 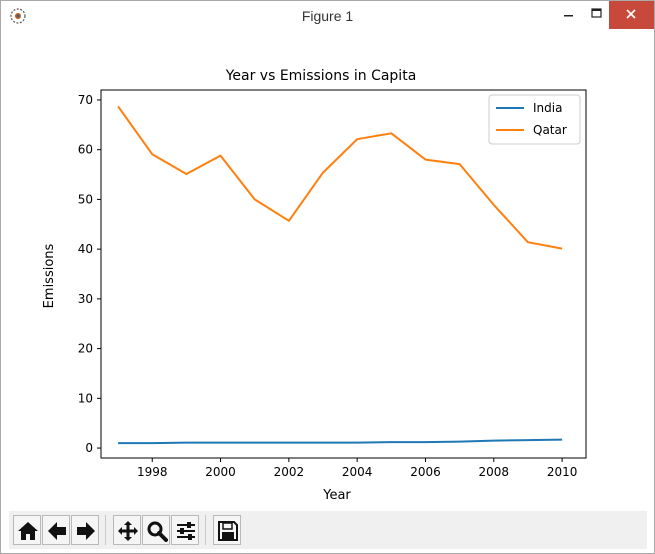 What do you see at coordinates (562, 472) in the screenshot?
I see `x-tick-label: 2010` at bounding box center [562, 472].